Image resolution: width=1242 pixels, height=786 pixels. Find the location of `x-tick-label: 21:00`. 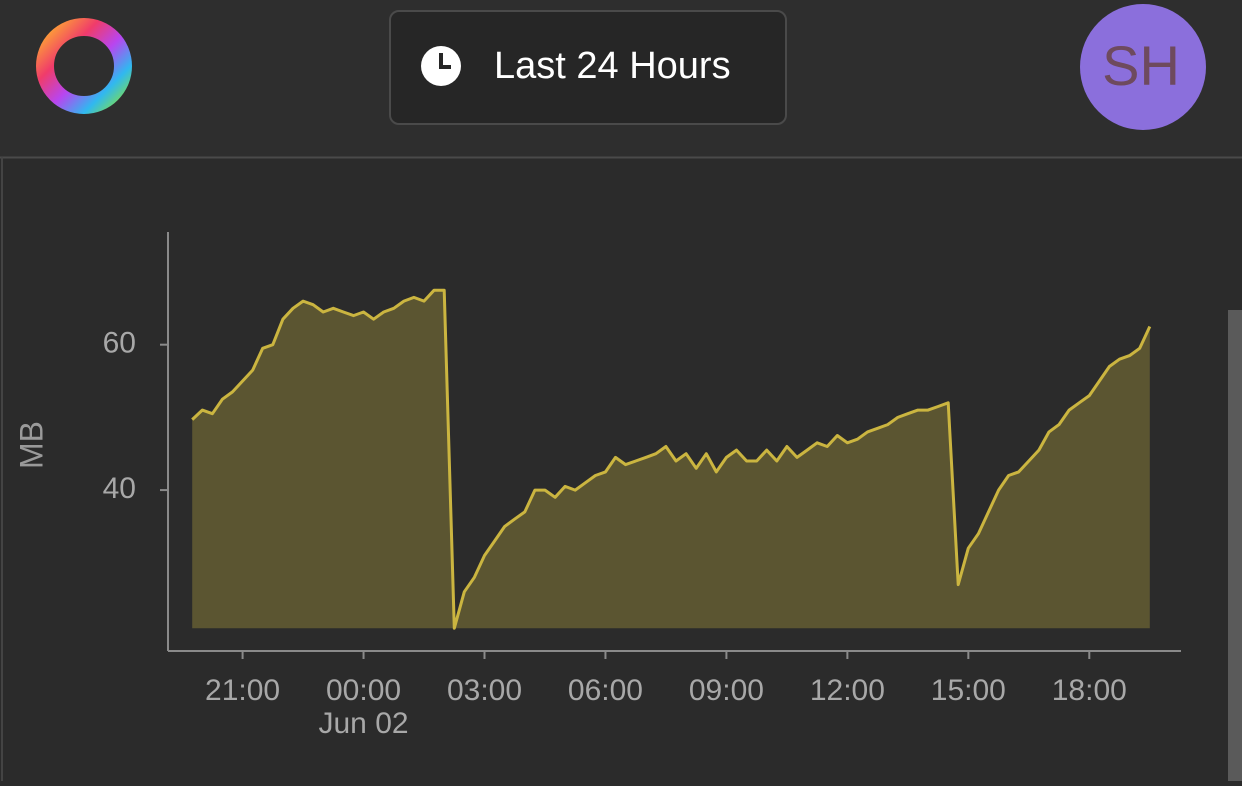

x-tick-label: 21:00 is located at coordinates (242, 690).